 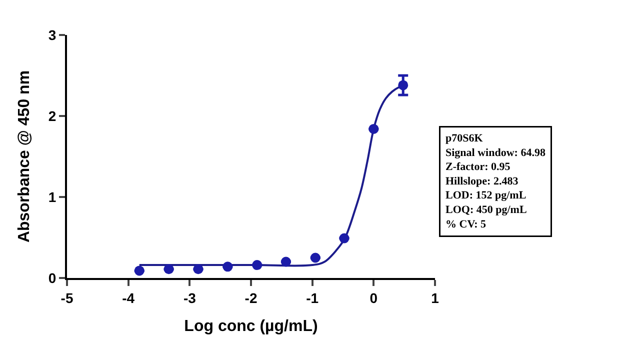 What do you see at coordinates (312, 298) in the screenshot?
I see `x-tick-label: -1` at bounding box center [312, 298].